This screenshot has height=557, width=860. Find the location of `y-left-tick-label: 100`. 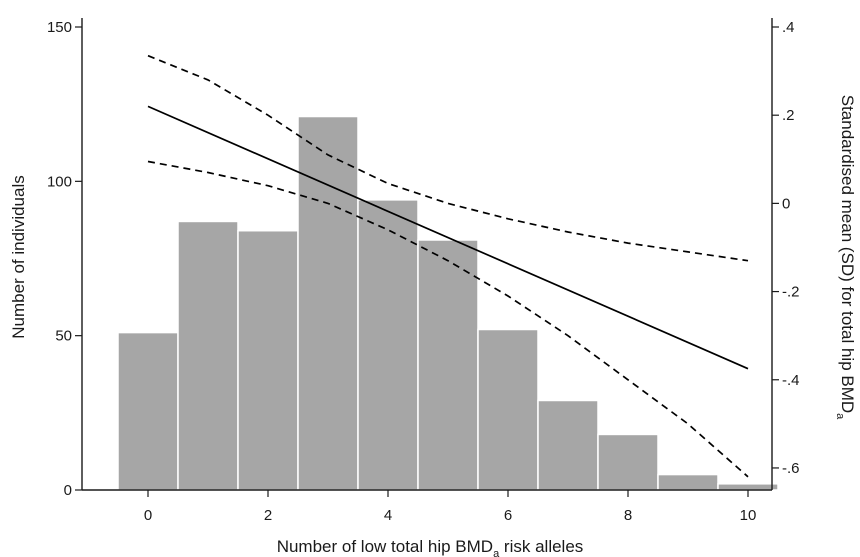

y-left-tick-label: 100 is located at coordinates (59, 181).